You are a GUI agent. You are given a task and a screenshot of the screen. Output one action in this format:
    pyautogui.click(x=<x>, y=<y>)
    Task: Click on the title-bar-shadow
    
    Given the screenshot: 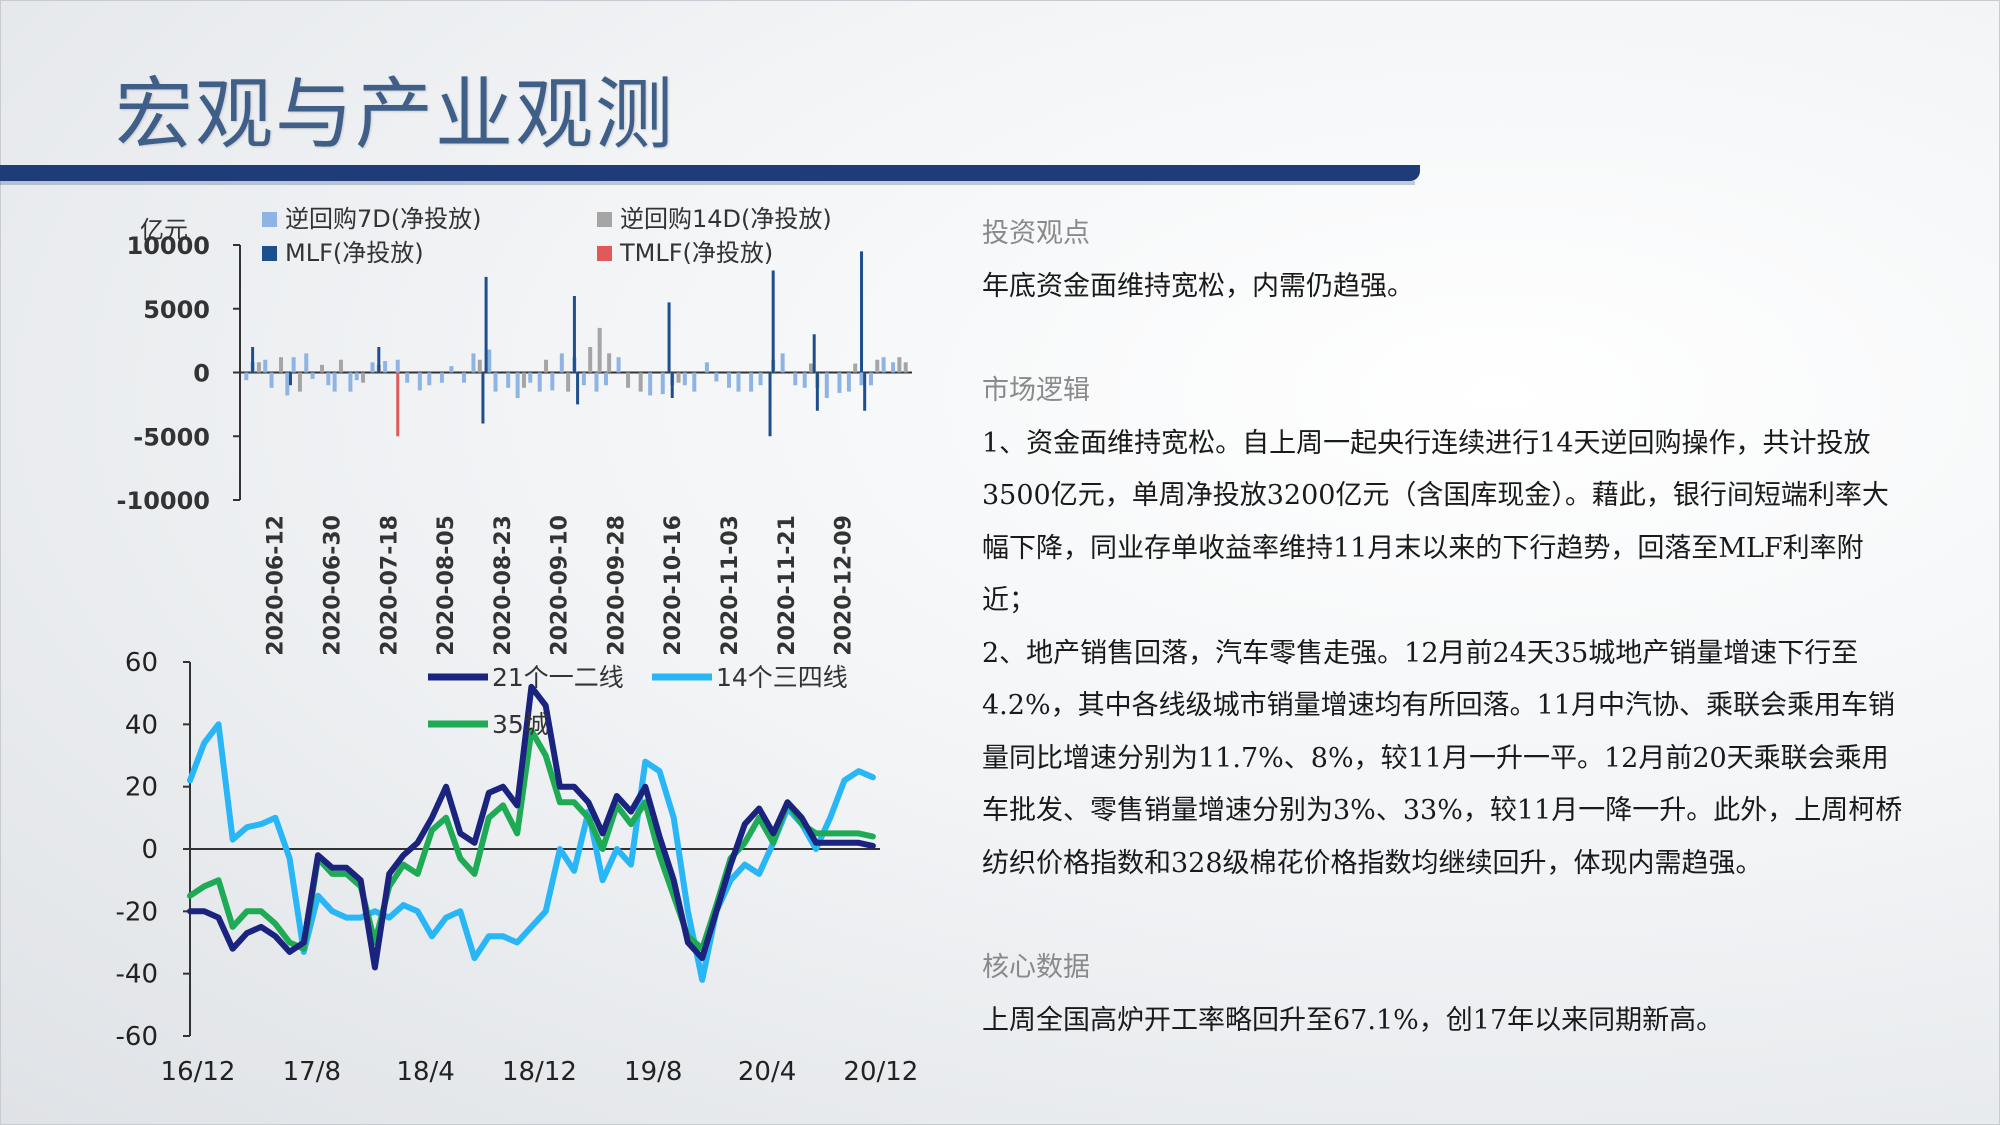 What is the action you would take?
    pyautogui.click(x=707, y=183)
    